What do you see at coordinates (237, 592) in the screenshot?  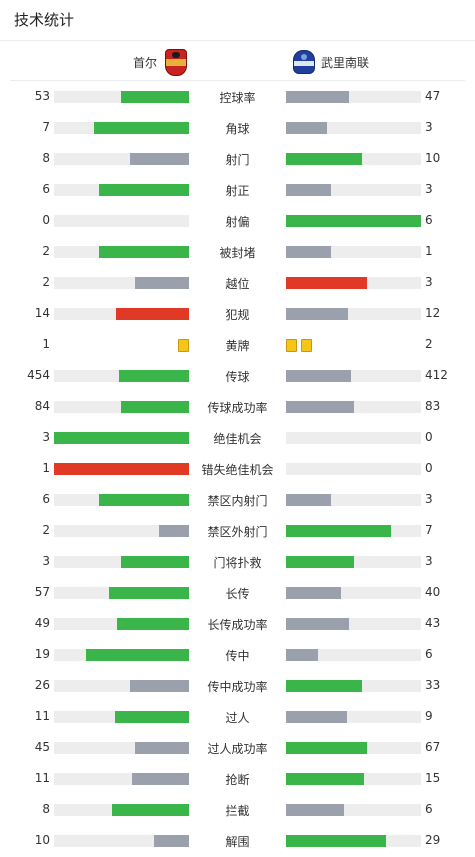 I see `stat-row: 57 长传 40` at bounding box center [237, 592].